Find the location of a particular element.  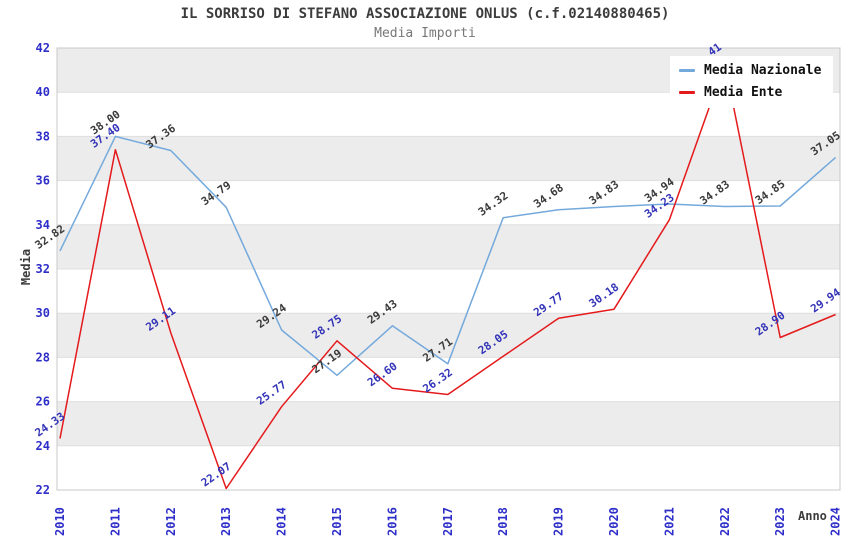

x-tick-label: 2016 is located at coordinates (392, 521).